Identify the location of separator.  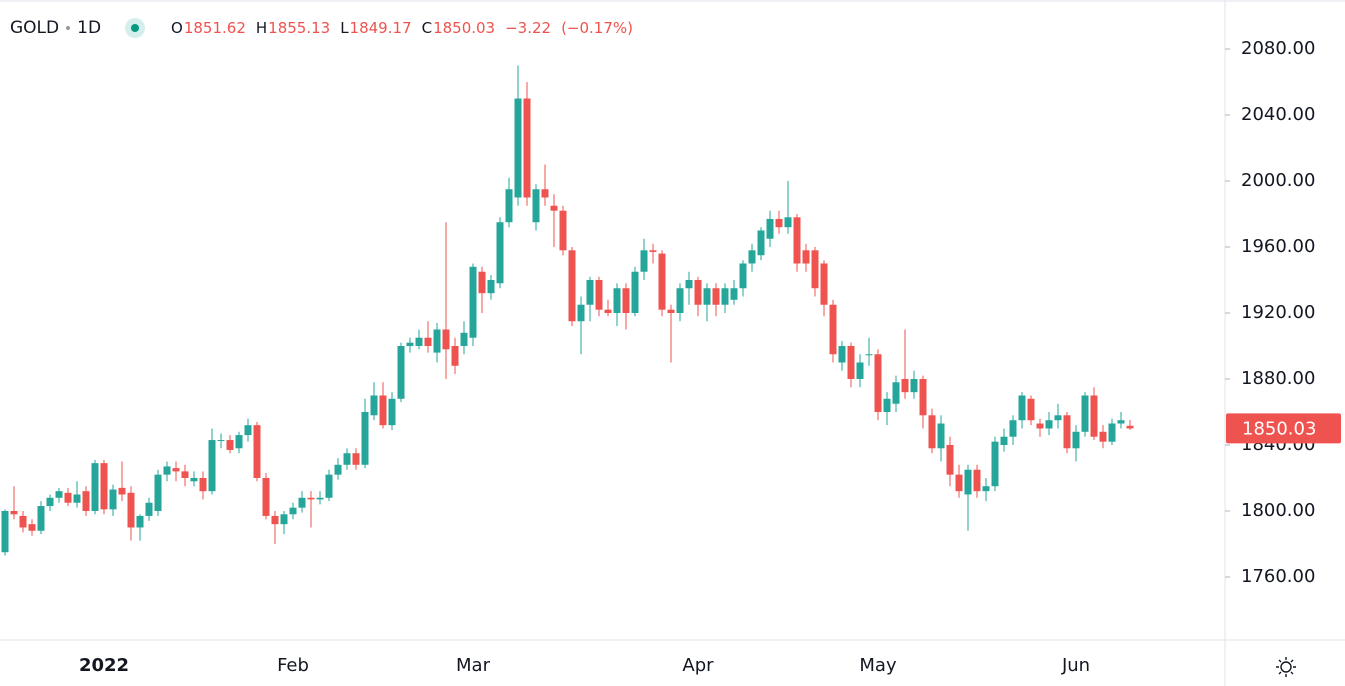
(68, 28).